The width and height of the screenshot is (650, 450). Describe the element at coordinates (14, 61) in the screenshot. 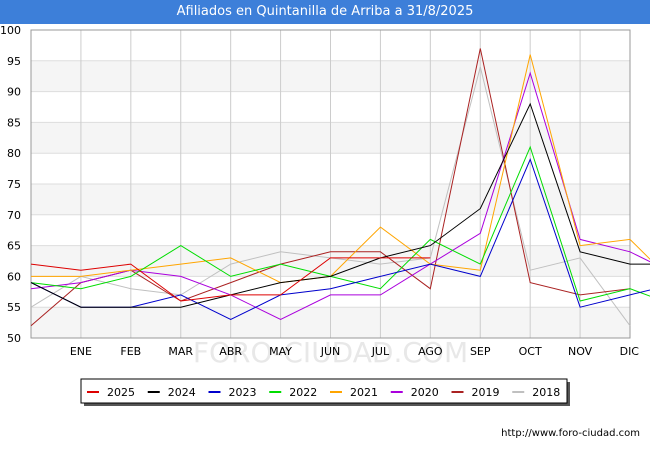

I see `y-tick-95: 95` at that location.